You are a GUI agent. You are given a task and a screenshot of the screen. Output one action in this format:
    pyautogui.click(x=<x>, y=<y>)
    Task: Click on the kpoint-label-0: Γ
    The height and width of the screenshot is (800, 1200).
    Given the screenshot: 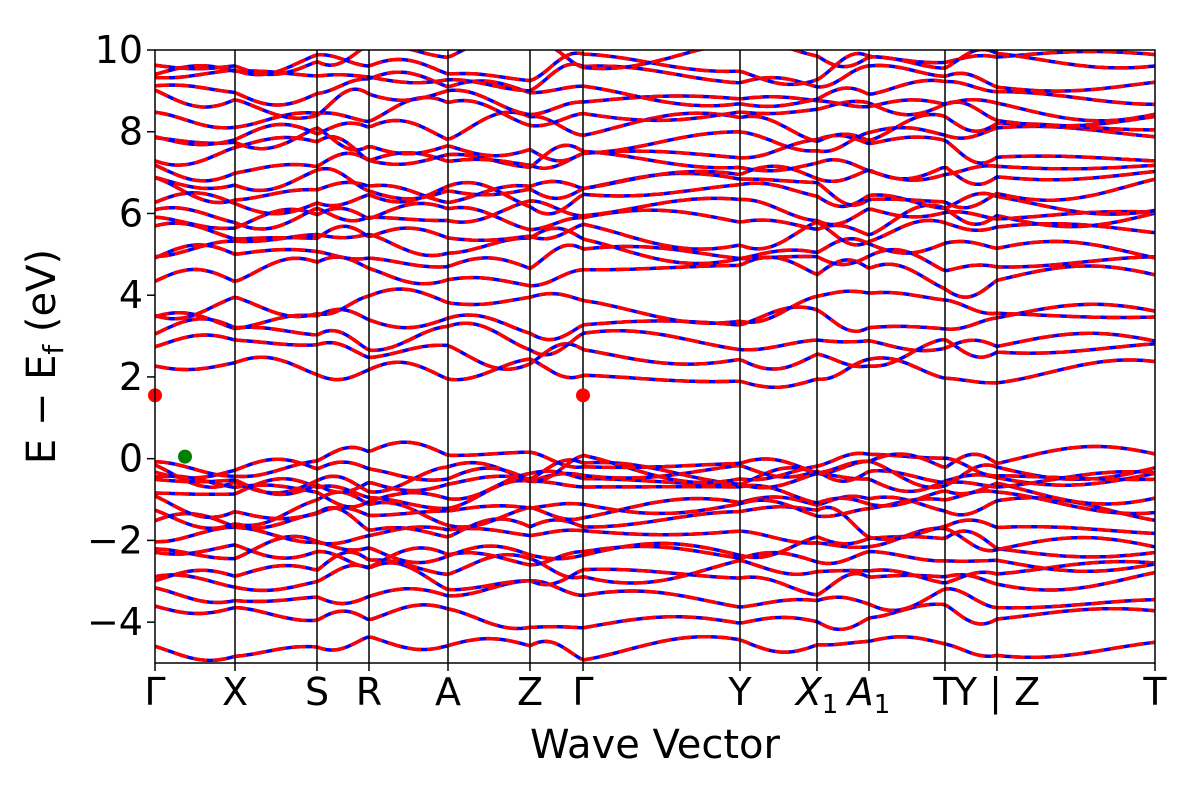 What is the action you would take?
    pyautogui.click(x=154, y=692)
    